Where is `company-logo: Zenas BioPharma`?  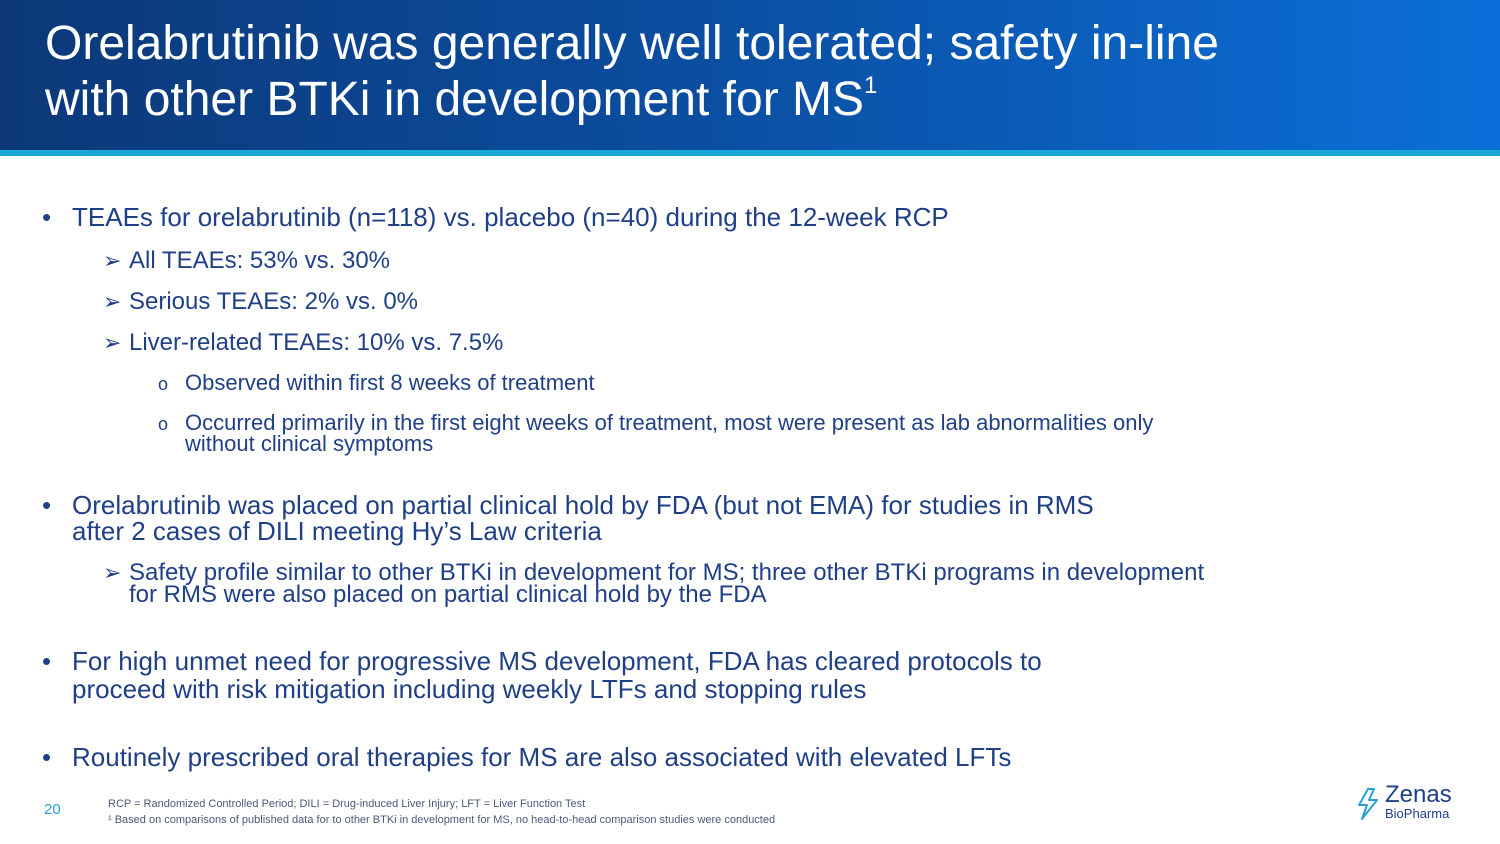 company-logo: Zenas BioPharma is located at coordinates (1411, 802).